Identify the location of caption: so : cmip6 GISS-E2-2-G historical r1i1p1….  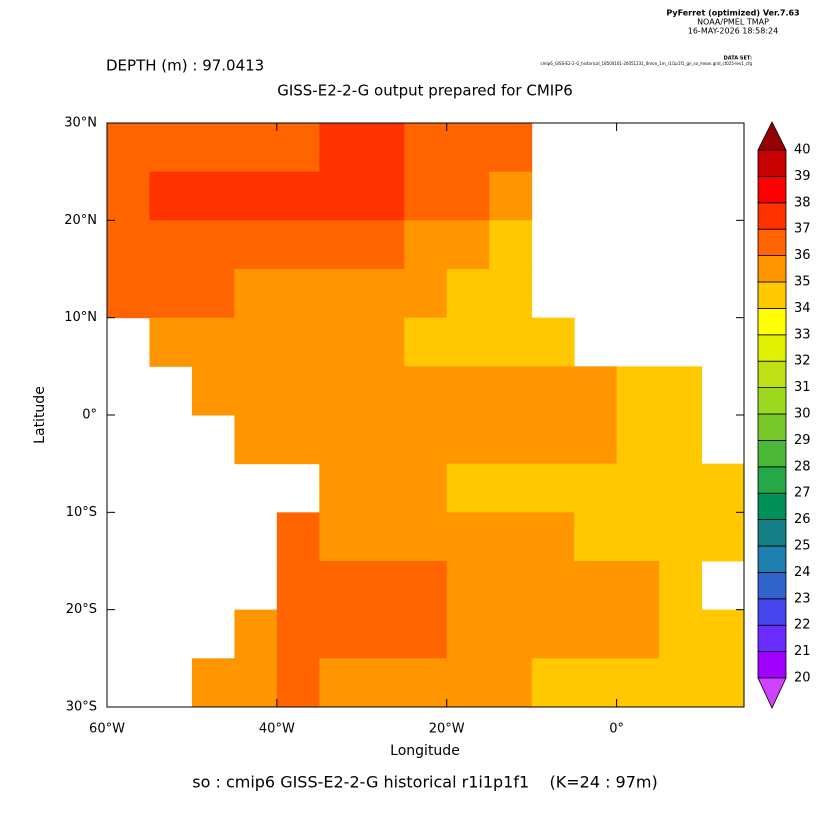
(425, 782).